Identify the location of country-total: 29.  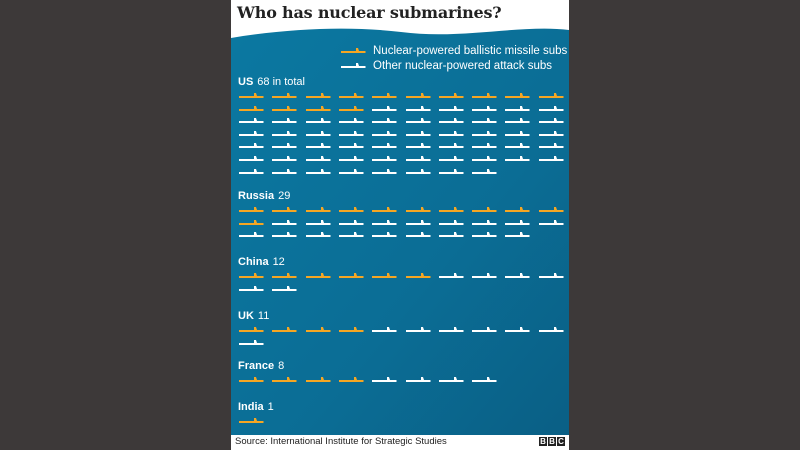
(284, 196).